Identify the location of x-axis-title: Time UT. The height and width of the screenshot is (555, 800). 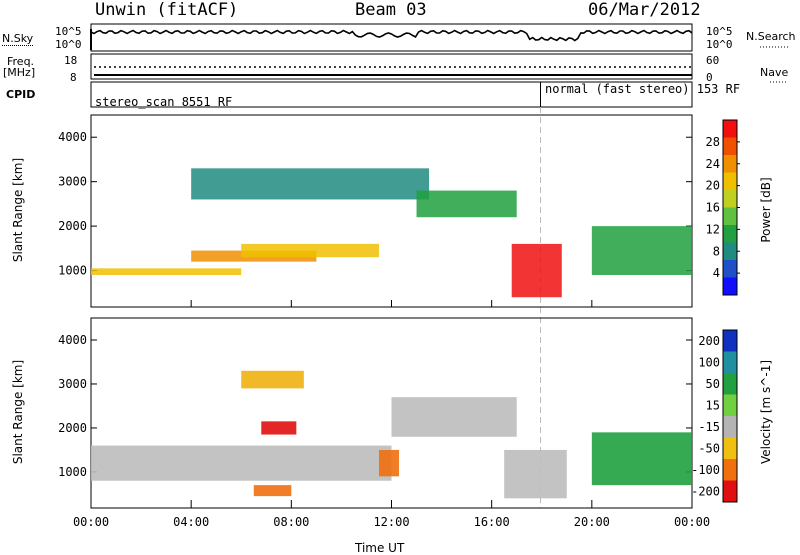
(380, 548).